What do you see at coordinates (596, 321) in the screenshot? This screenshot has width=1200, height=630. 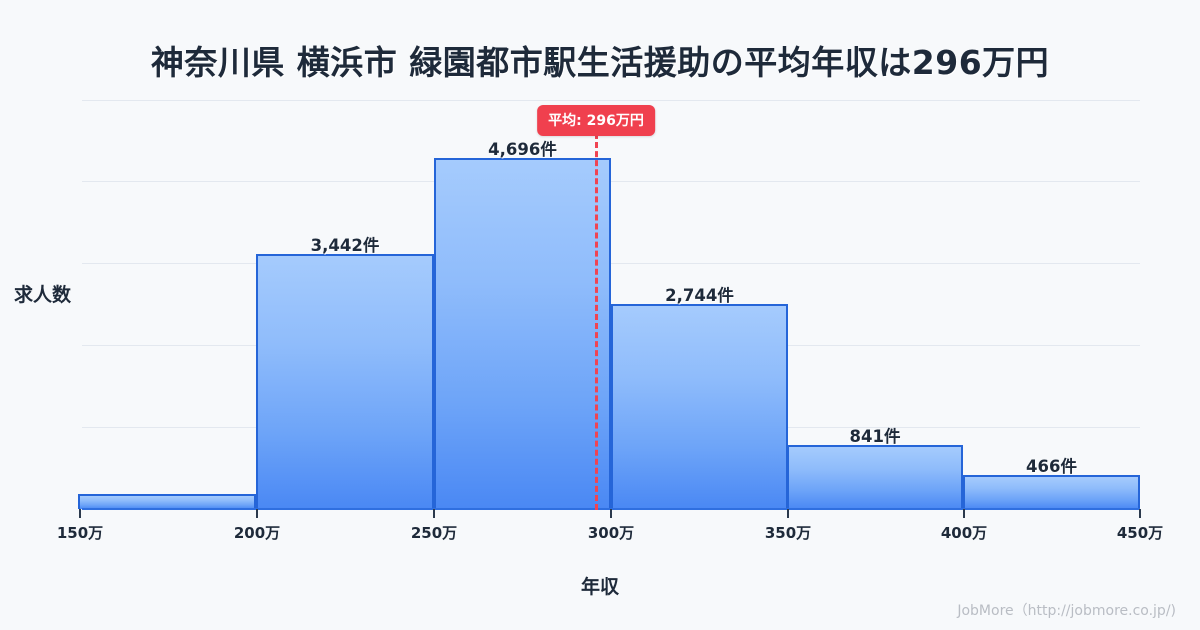 I see `average-dashed-line` at bounding box center [596, 321].